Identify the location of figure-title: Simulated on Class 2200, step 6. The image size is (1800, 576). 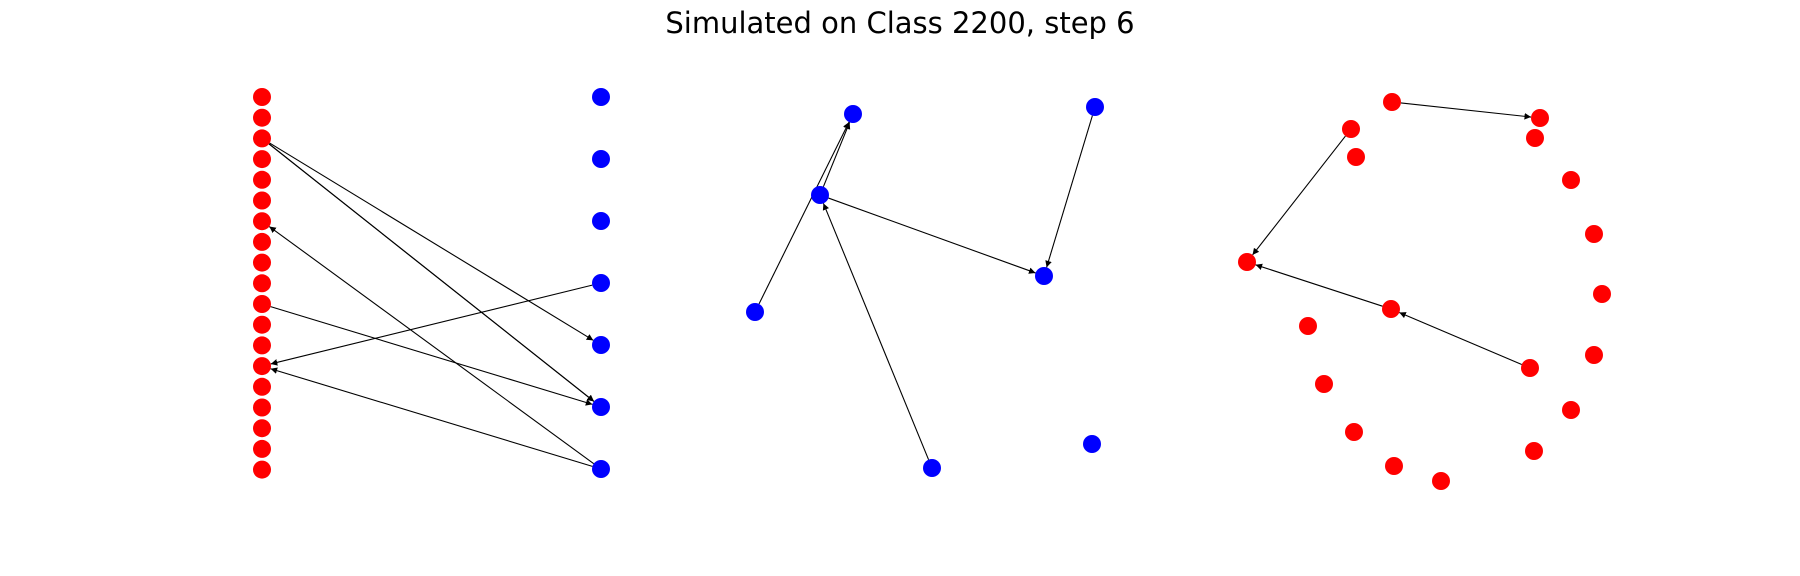
(900, 23).